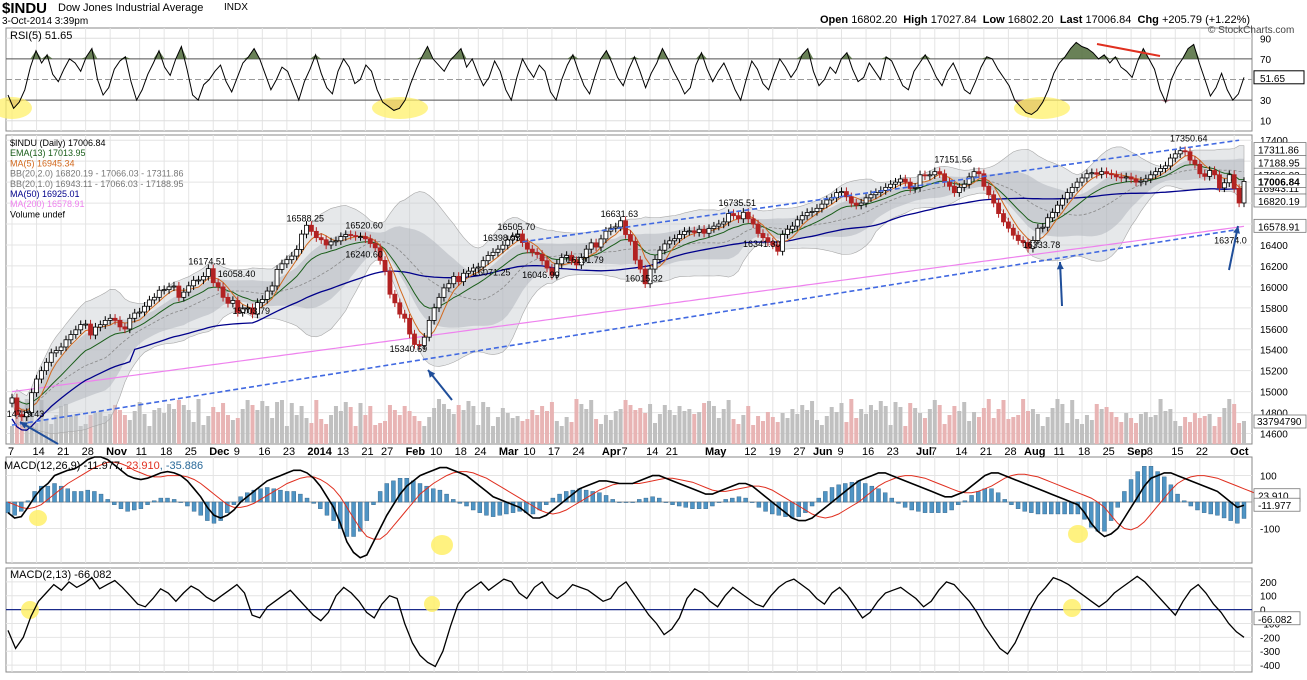  What do you see at coordinates (143, 466) in the screenshot?
I see `macd-legend-signal: 23.910` at bounding box center [143, 466].